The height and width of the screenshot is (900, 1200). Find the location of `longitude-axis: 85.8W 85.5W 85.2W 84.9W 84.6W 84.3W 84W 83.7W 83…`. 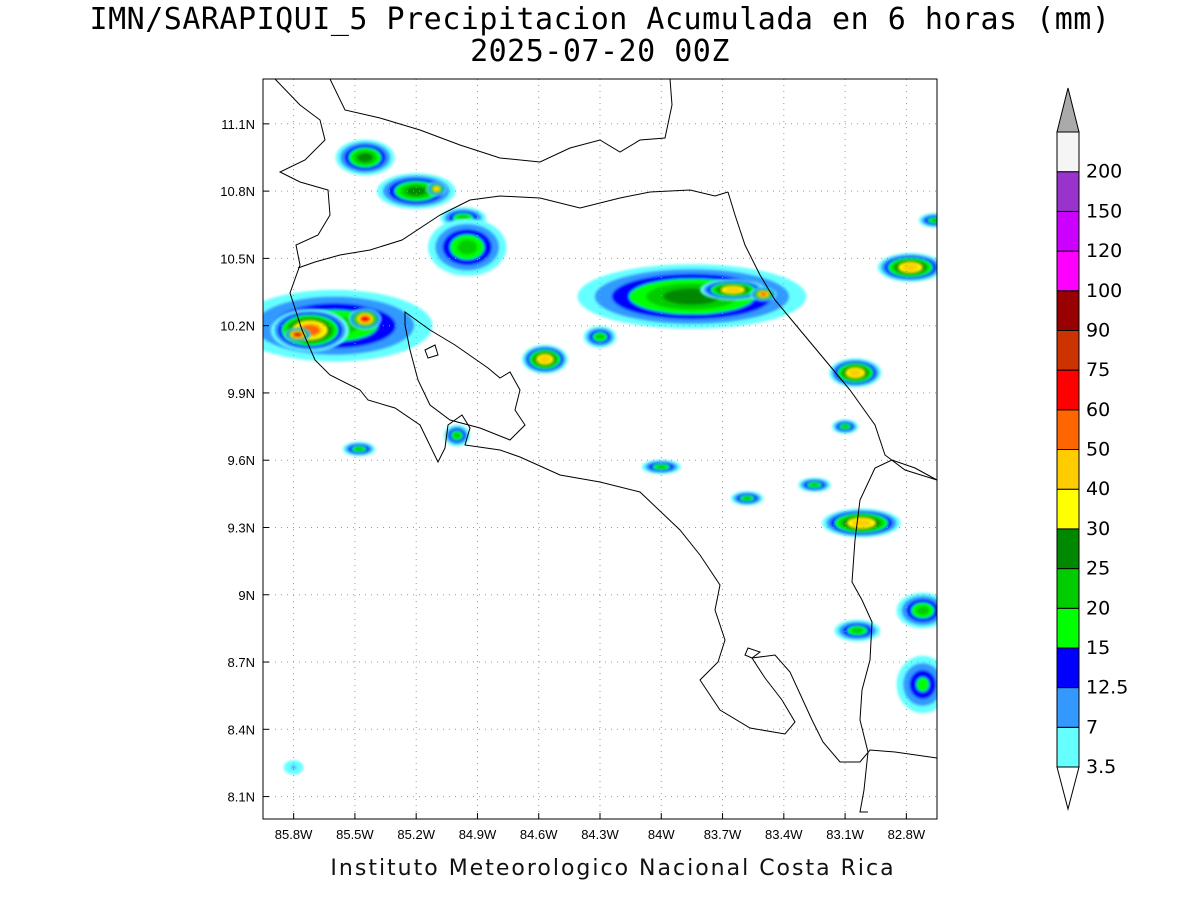

longitude-axis: 85.8W 85.5W 85.2W 84.9W 84.6W 84.3W 84W 83.7W 83… is located at coordinates (600, 827).